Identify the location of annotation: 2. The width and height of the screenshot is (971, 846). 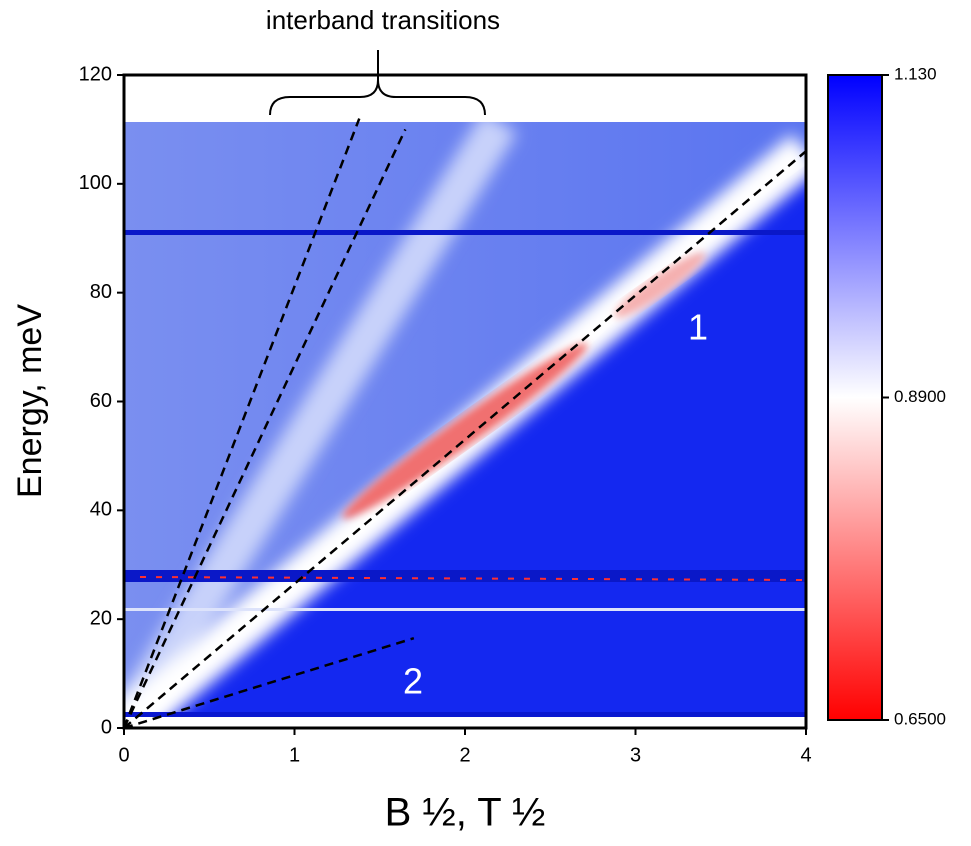
(413, 681).